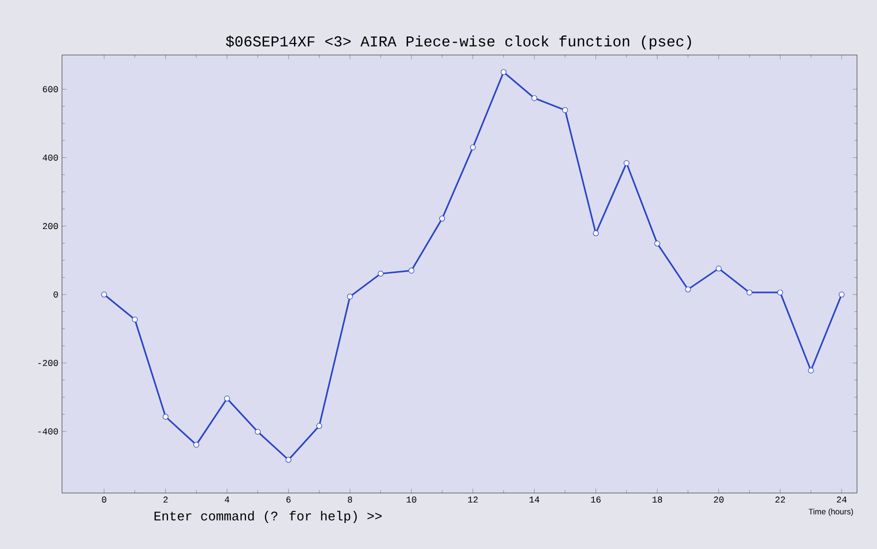 Image resolution: width=877 pixels, height=549 pixels. I want to click on x-tick-label: 8, so click(350, 499).